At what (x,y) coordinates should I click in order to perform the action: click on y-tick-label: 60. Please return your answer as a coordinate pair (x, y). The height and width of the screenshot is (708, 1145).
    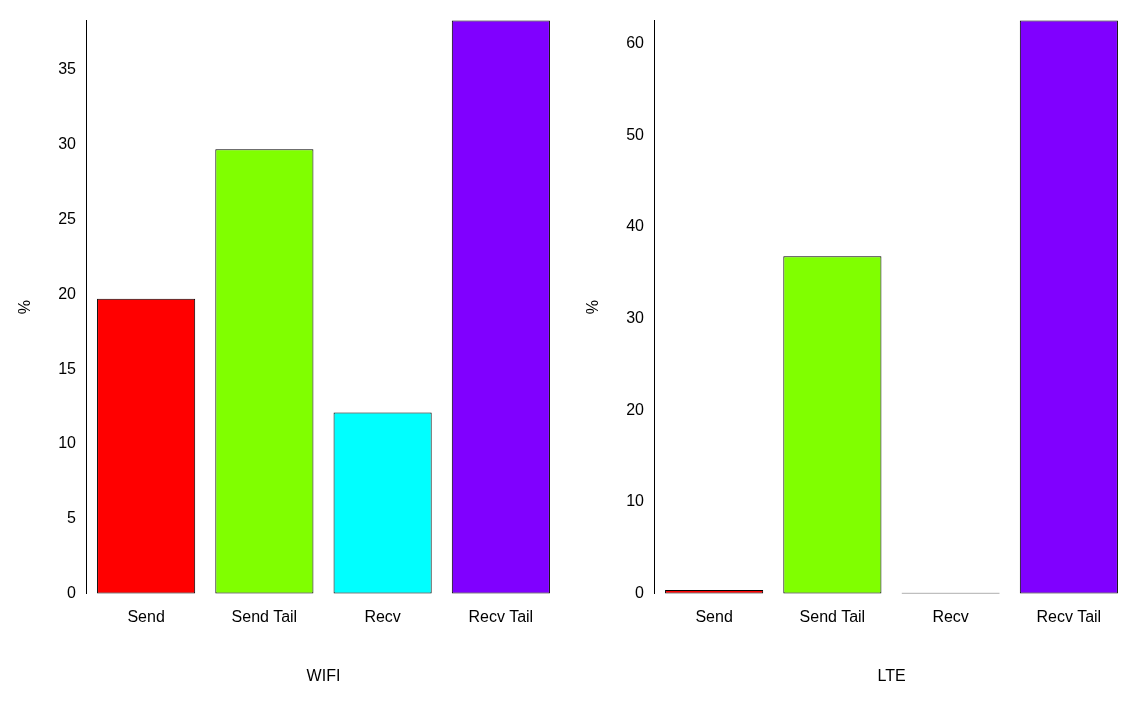
    Looking at the image, I should click on (635, 42).